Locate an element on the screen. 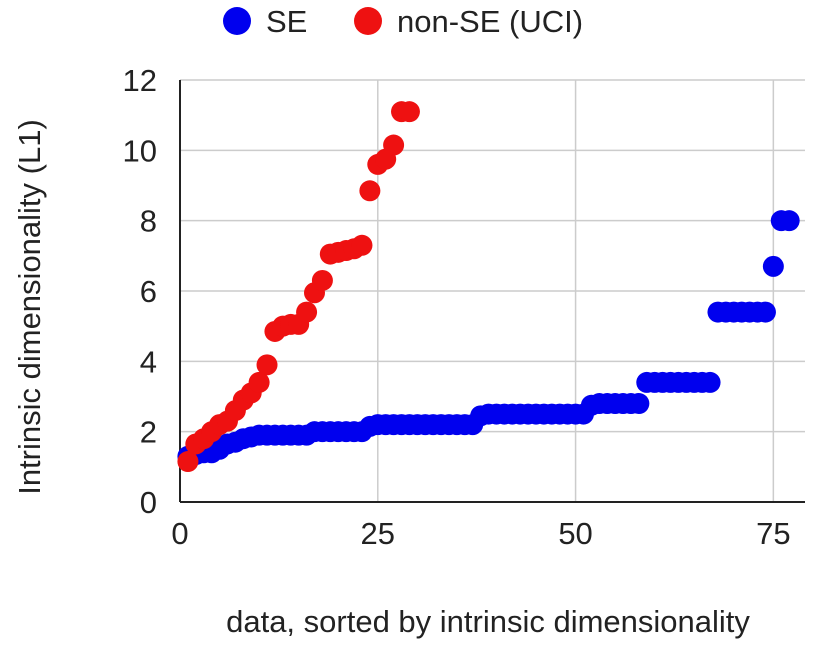 The width and height of the screenshot is (818, 652). y-tick-label: 8 is located at coordinates (148, 221).